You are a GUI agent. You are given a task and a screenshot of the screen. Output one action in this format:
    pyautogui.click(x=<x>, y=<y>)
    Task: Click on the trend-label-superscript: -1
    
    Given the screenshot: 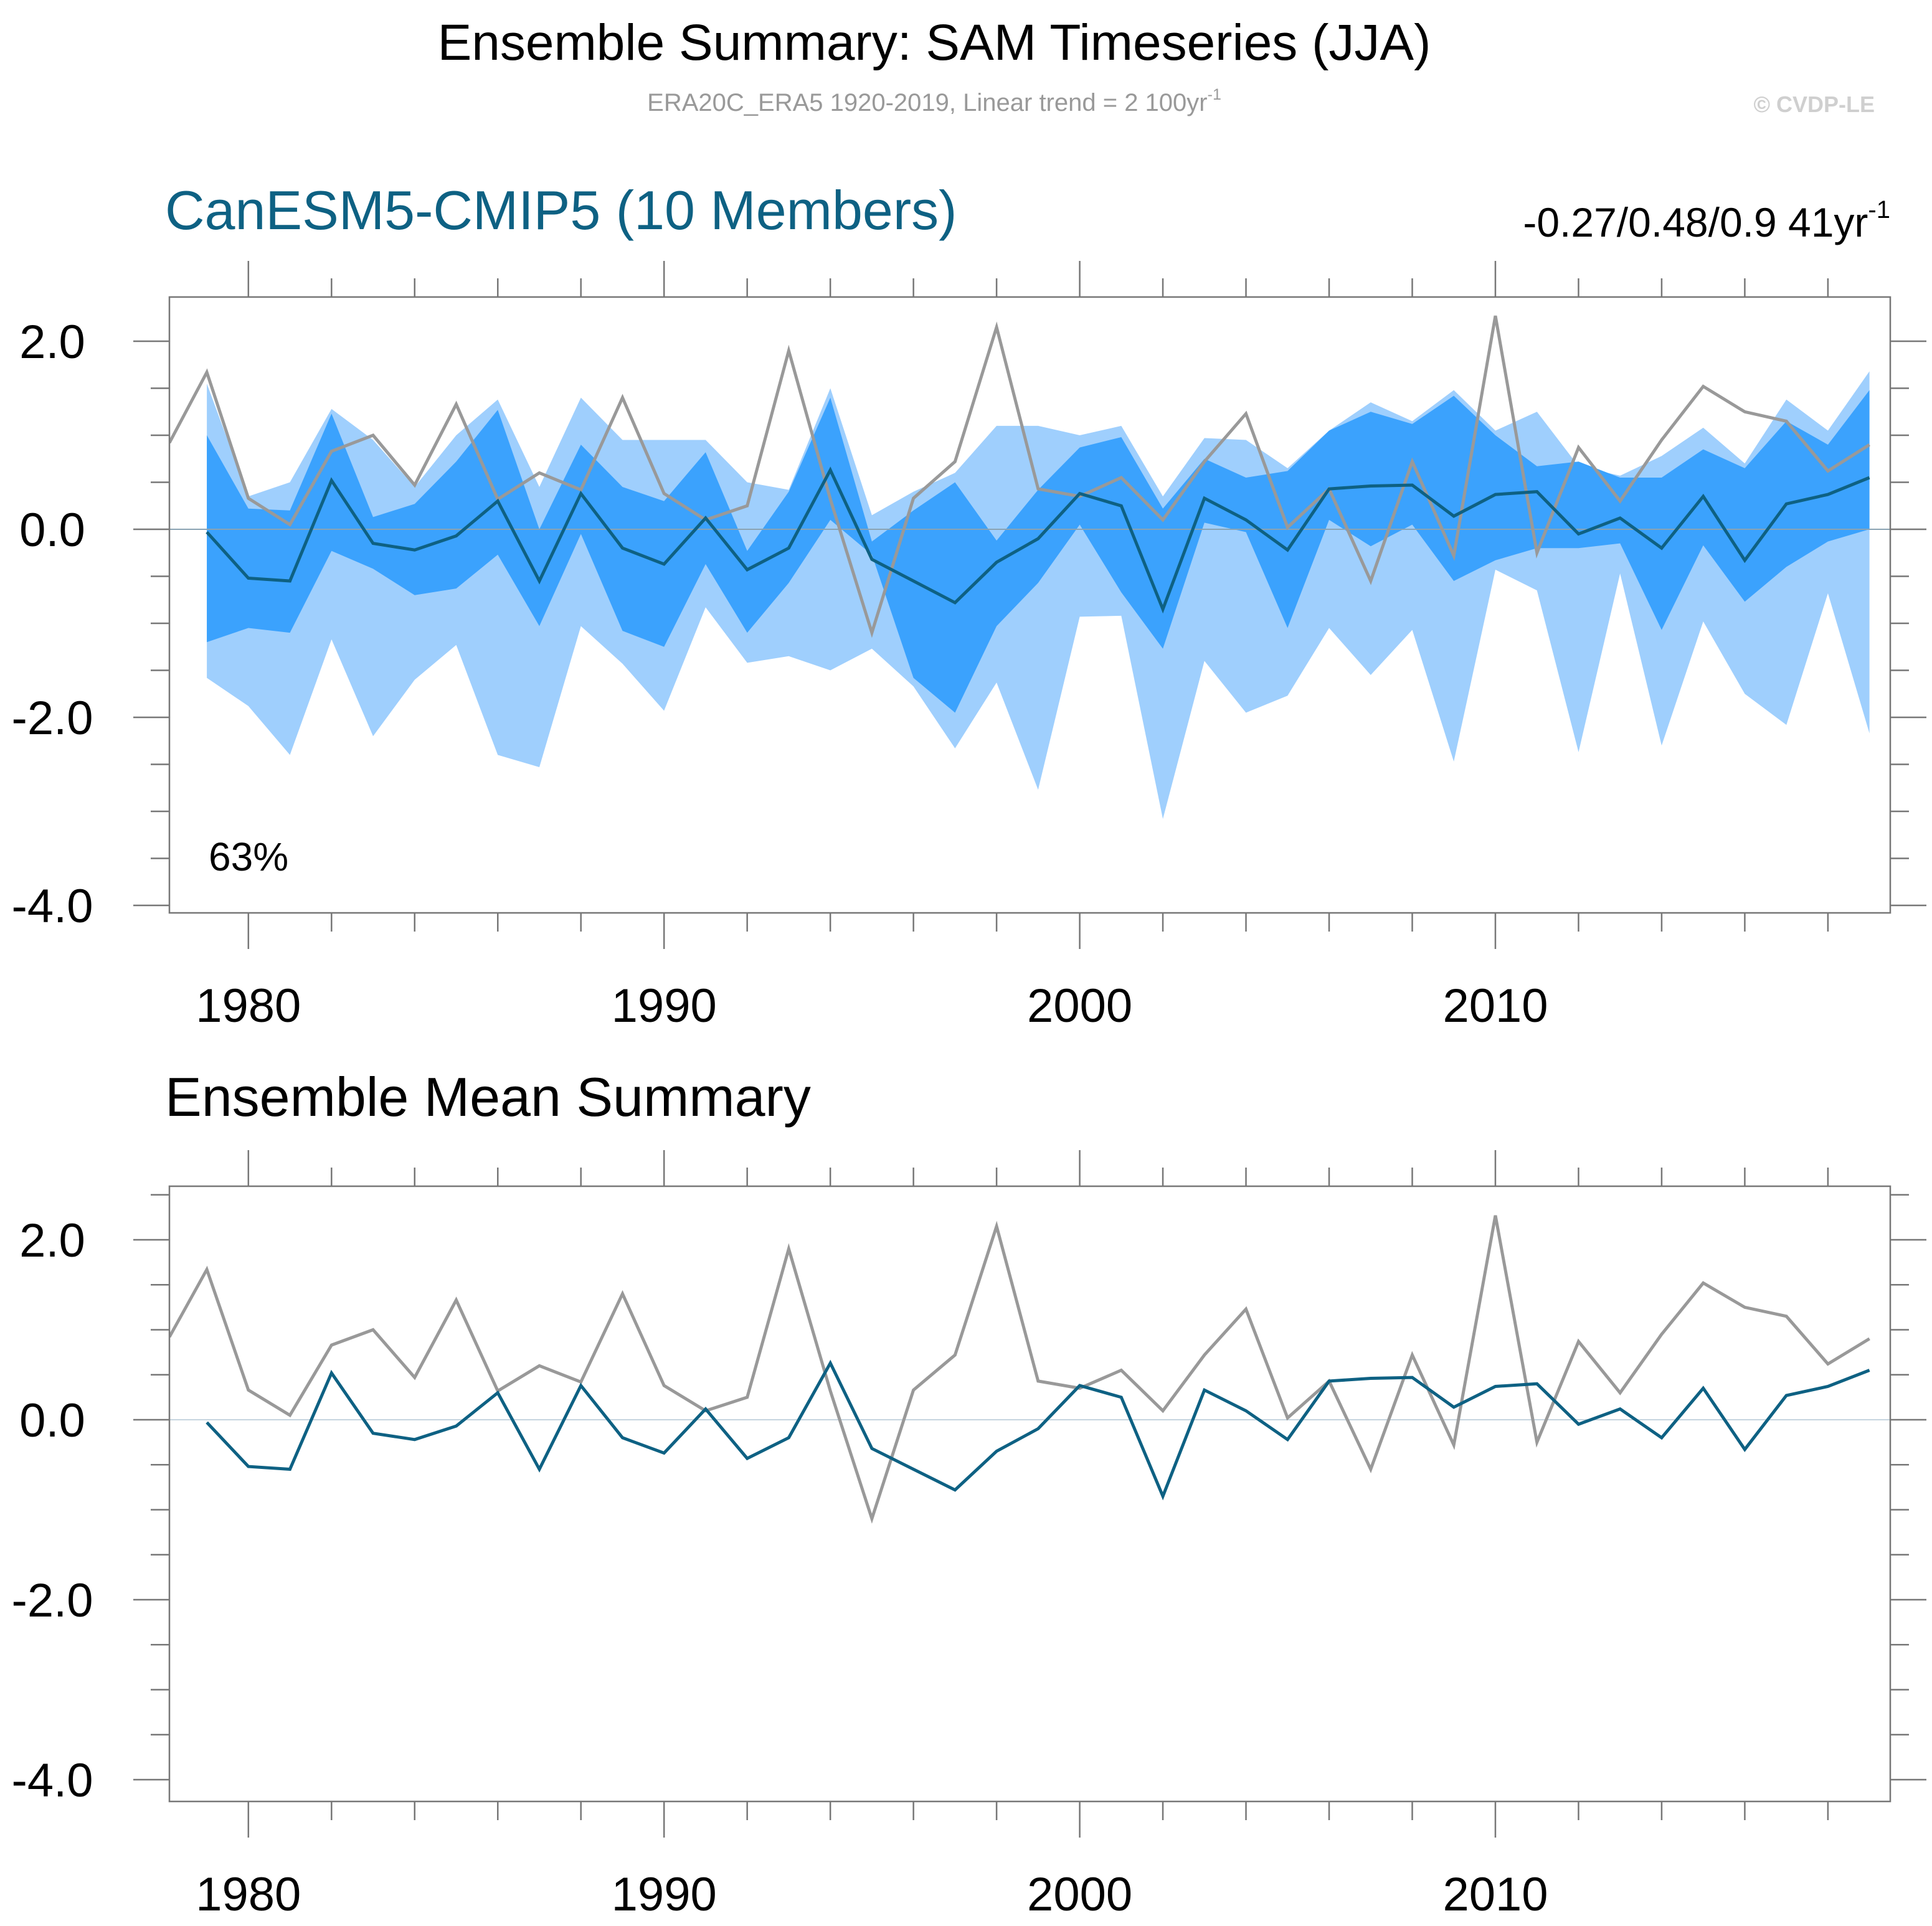 What is the action you would take?
    pyautogui.click(x=1879, y=210)
    